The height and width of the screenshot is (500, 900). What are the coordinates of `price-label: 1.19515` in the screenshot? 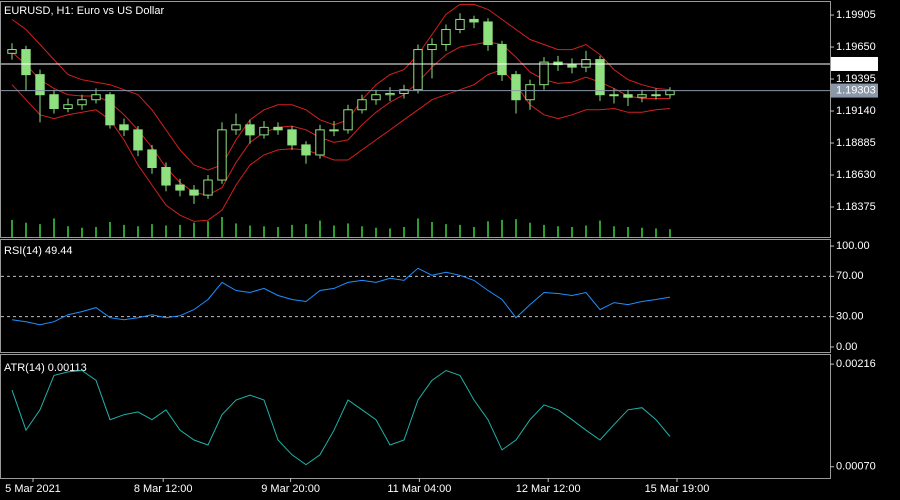 It's located at (856, 64).